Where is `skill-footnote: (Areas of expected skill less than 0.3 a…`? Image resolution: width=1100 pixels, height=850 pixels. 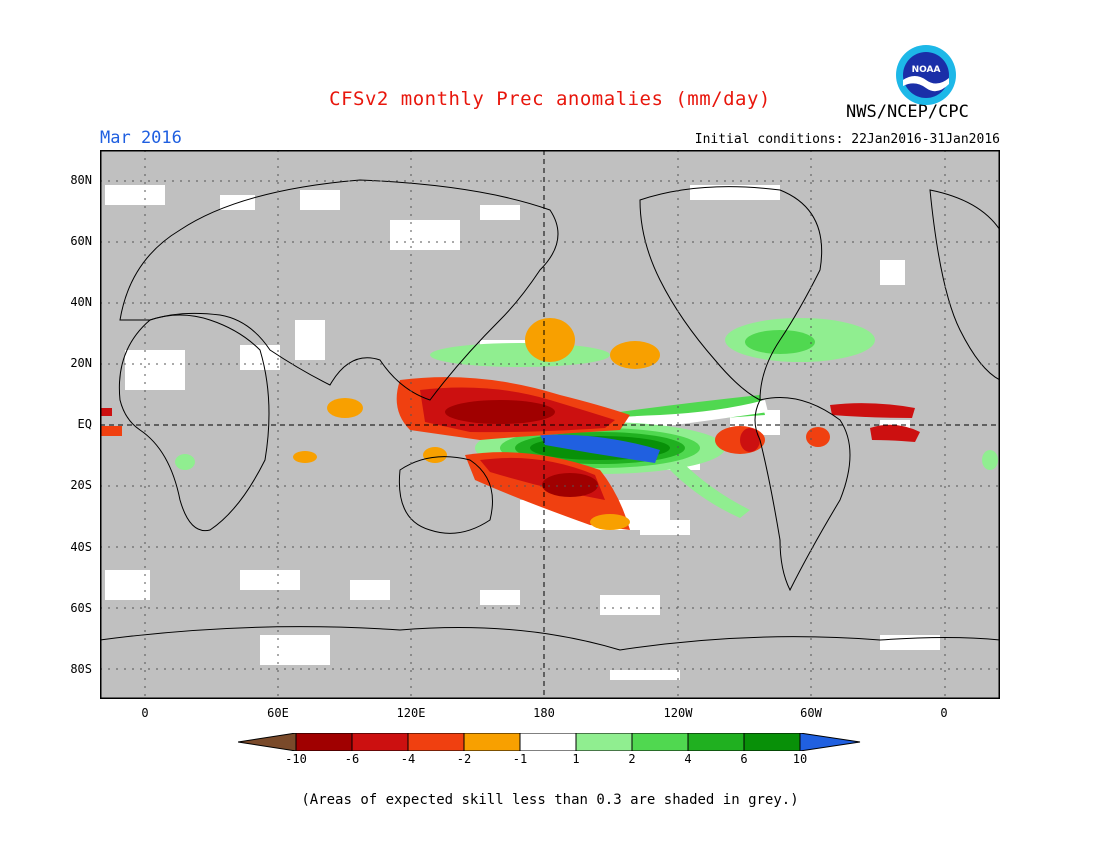
skill-footnote: (Areas of expected skill less than 0.3 a… is located at coordinates (550, 800).